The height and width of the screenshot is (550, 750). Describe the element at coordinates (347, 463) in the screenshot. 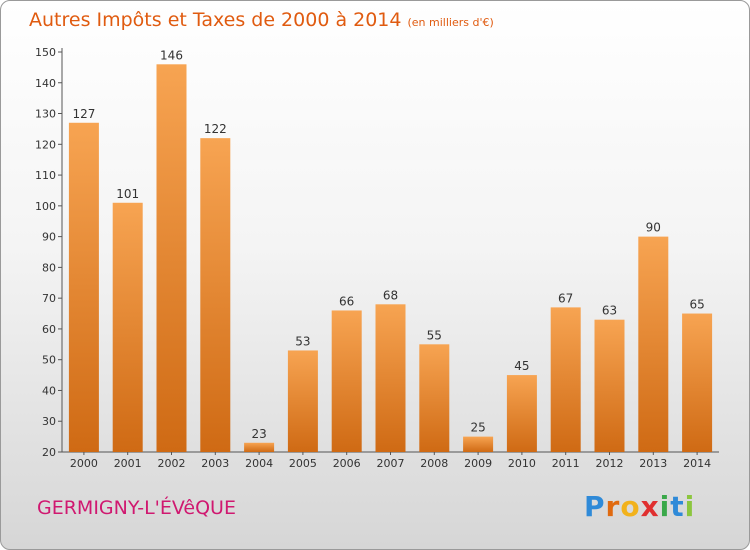

I see `x-tick-label: 2006` at that location.